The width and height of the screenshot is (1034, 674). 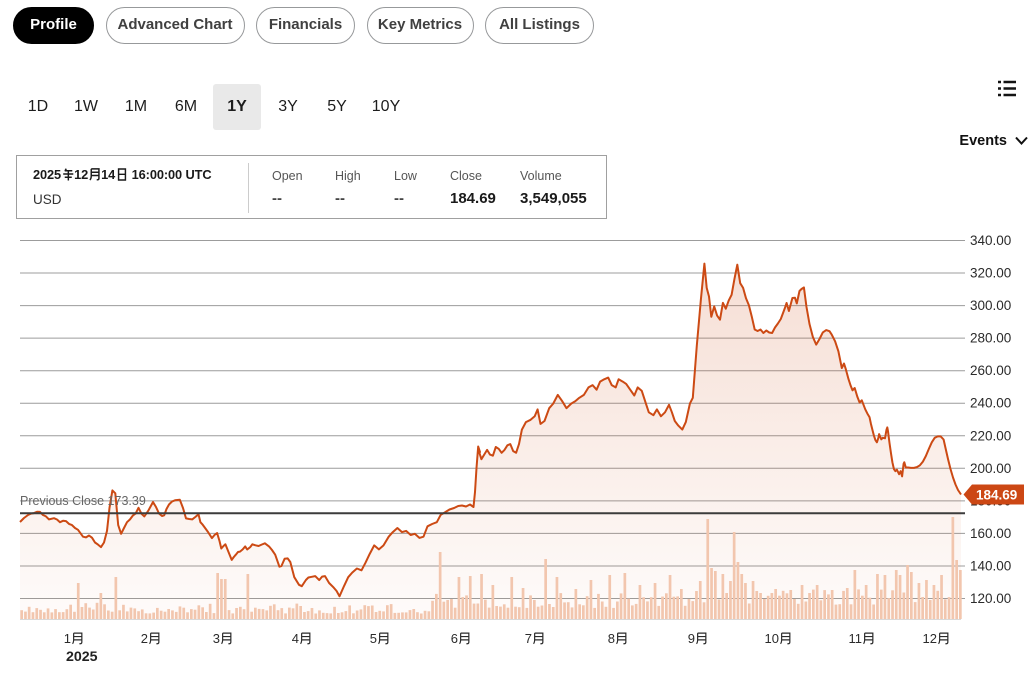 What do you see at coordinates (990, 566) in the screenshot?
I see `svg-text: 140.00` at bounding box center [990, 566].